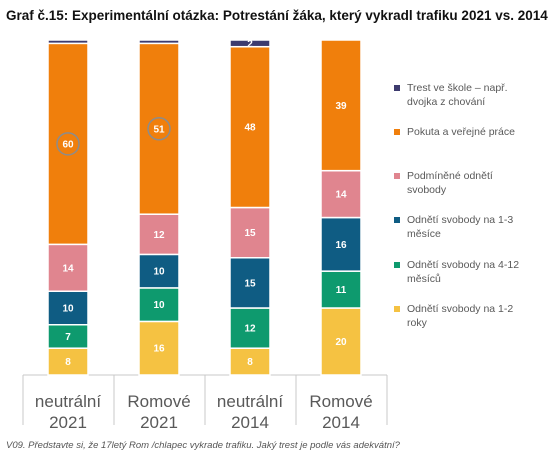 The height and width of the screenshot is (472, 550). I want to click on data-label: 20, so click(341, 342).